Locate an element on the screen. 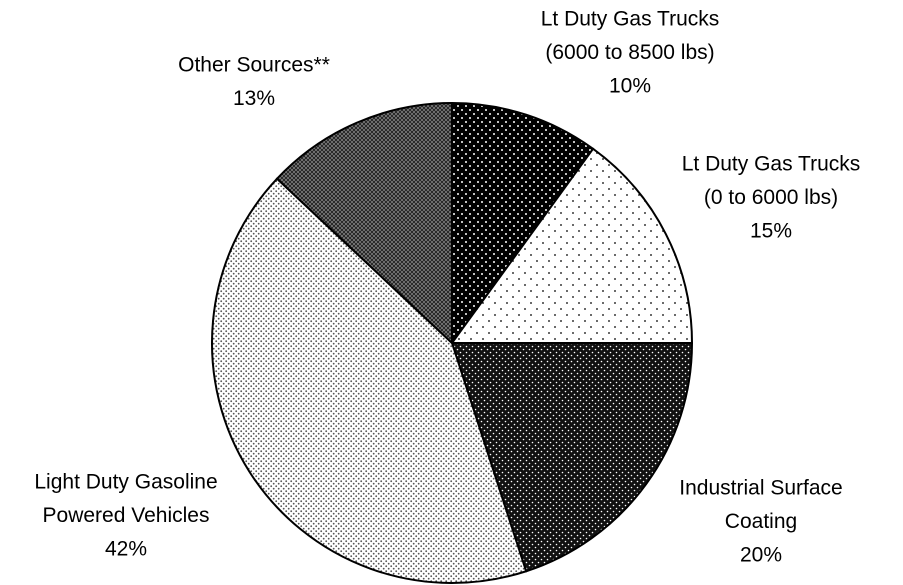 The width and height of the screenshot is (903, 585). slice-label: (6000 to 8500 lbs) is located at coordinates (629, 52).